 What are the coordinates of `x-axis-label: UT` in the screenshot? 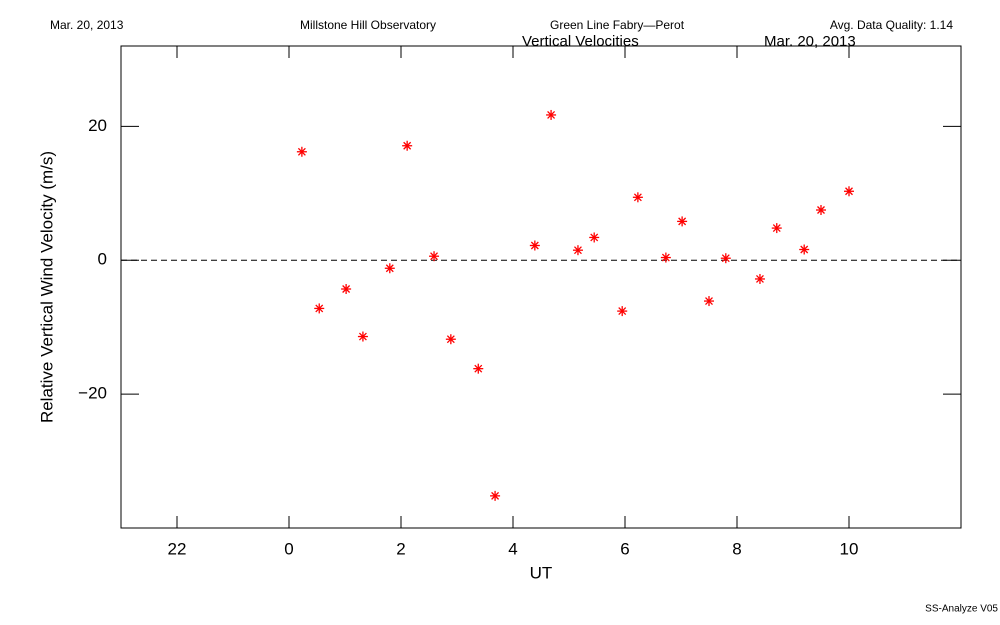 It's located at (541, 572).